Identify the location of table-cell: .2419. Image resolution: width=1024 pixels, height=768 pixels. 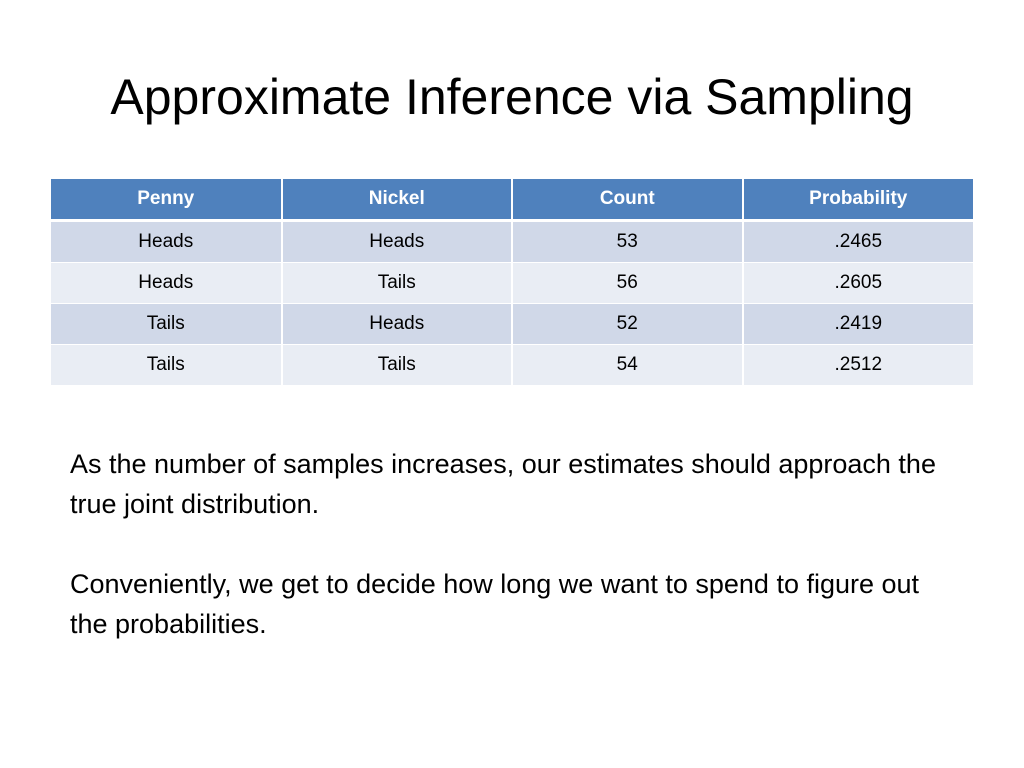
(857, 324).